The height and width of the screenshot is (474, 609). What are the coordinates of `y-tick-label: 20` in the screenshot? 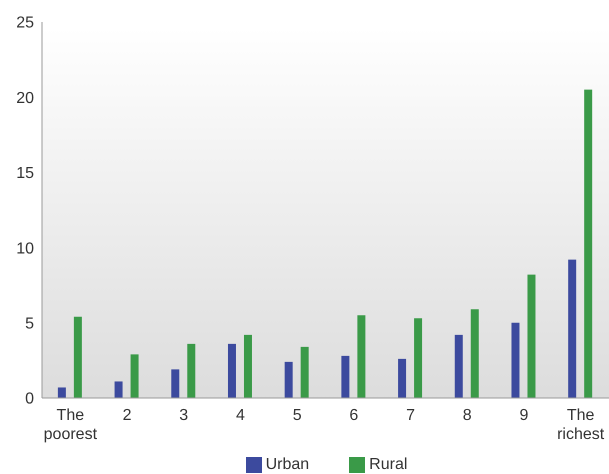 It's located at (25, 98).